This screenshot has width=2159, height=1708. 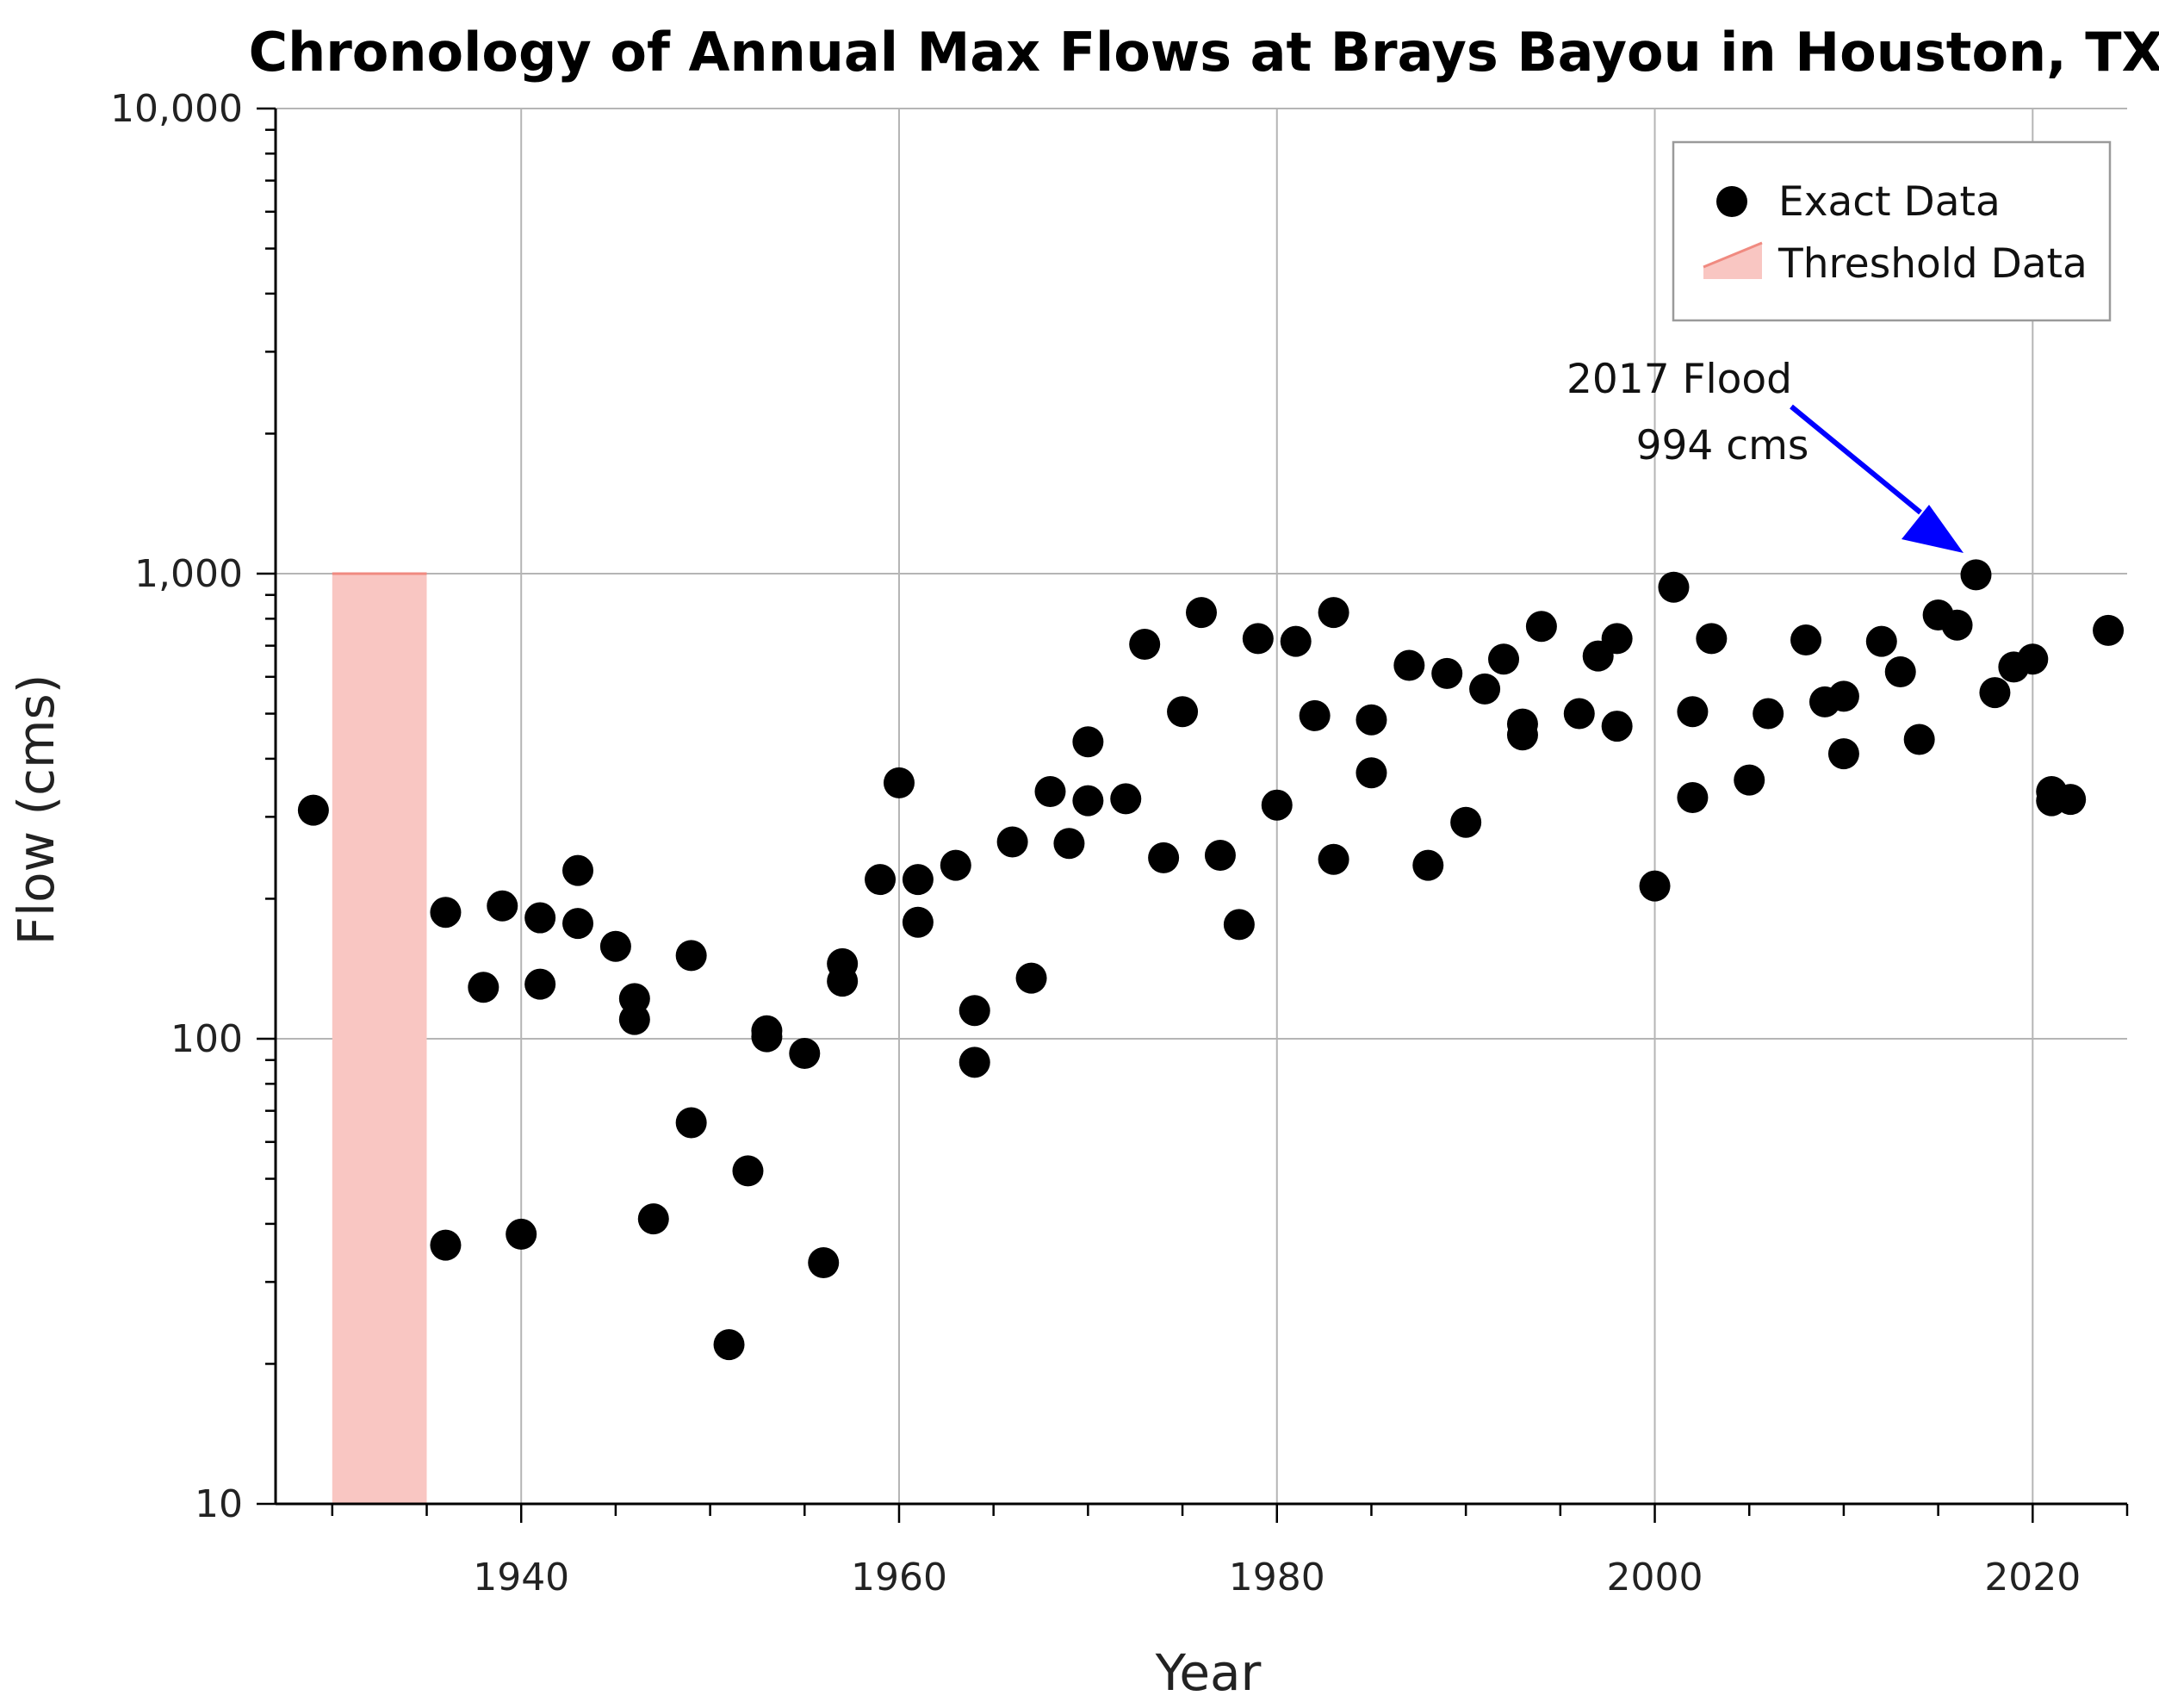 What do you see at coordinates (1933, 529) in the screenshot?
I see `annotation-arrow-head` at bounding box center [1933, 529].